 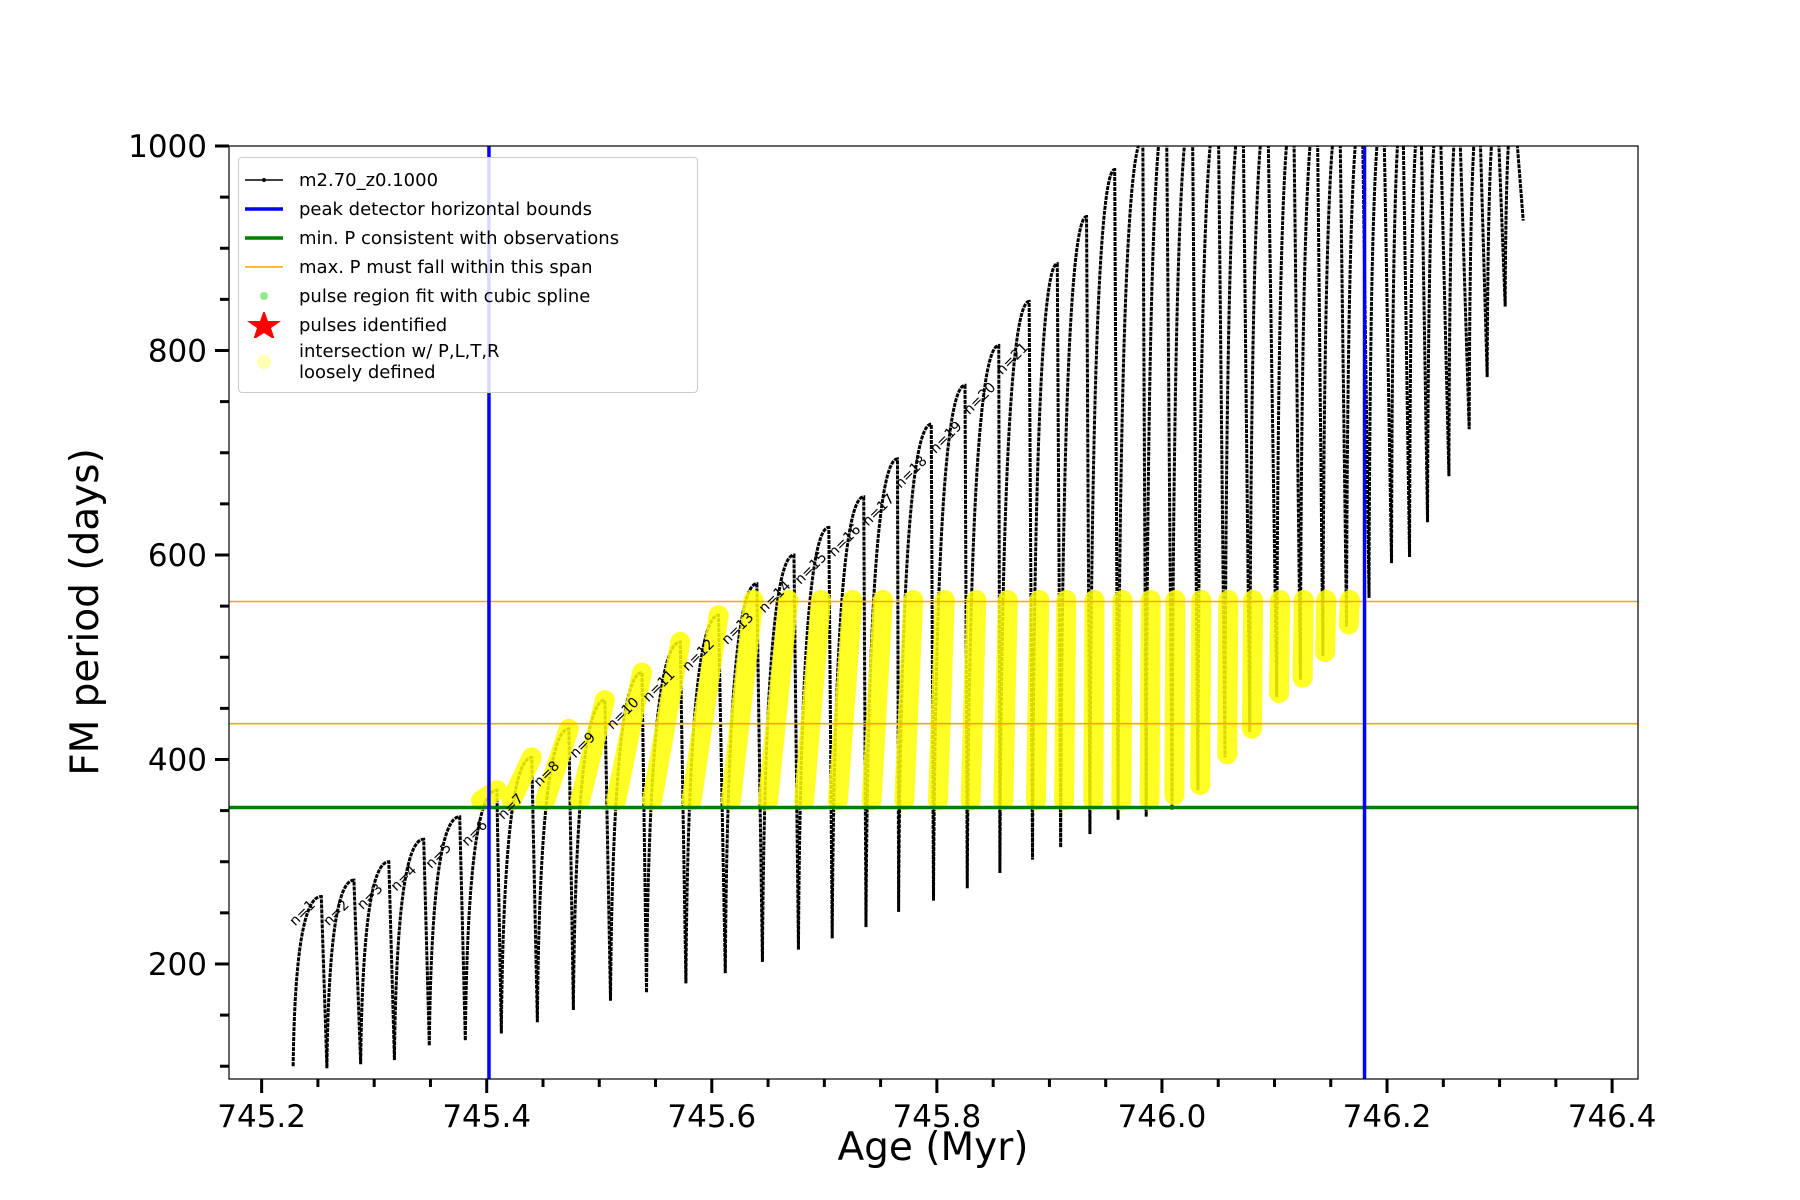 I want to click on legend-label: intersection w/ P,L,T,R loosely defined, so click(x=399, y=362).